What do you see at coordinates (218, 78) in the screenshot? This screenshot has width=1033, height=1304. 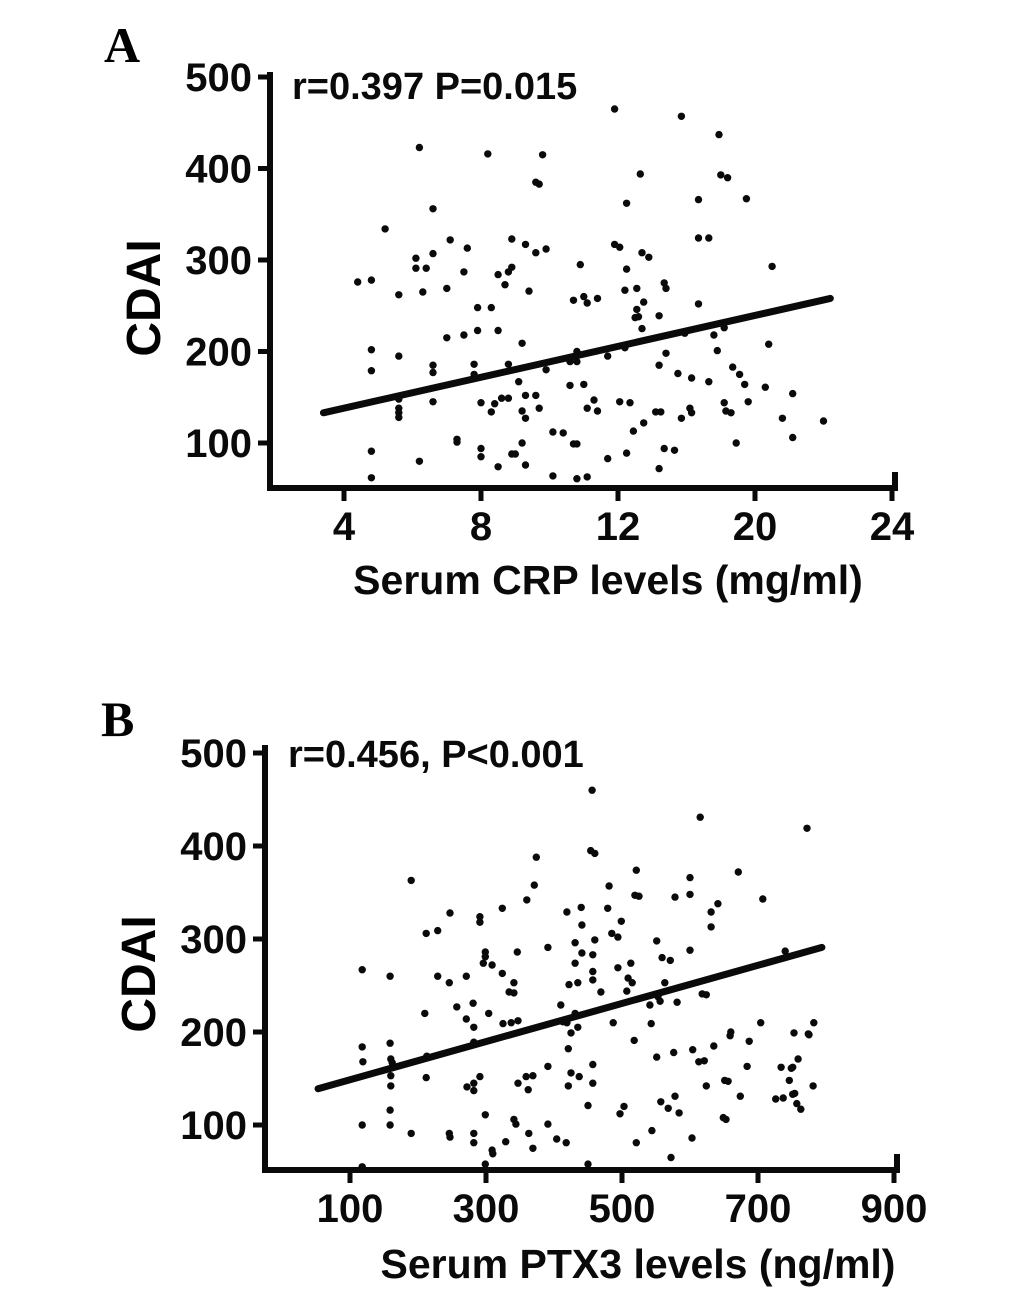 I see `y-tick-label: 500` at bounding box center [218, 78].